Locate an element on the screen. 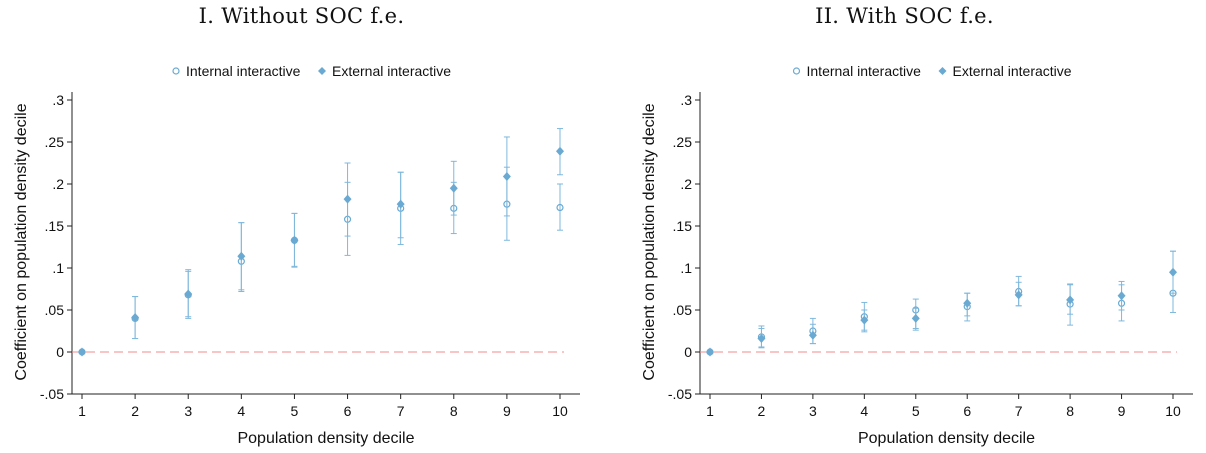 The image size is (1206, 453). chart-title: I. Without SOC f.e. is located at coordinates (301, 16).